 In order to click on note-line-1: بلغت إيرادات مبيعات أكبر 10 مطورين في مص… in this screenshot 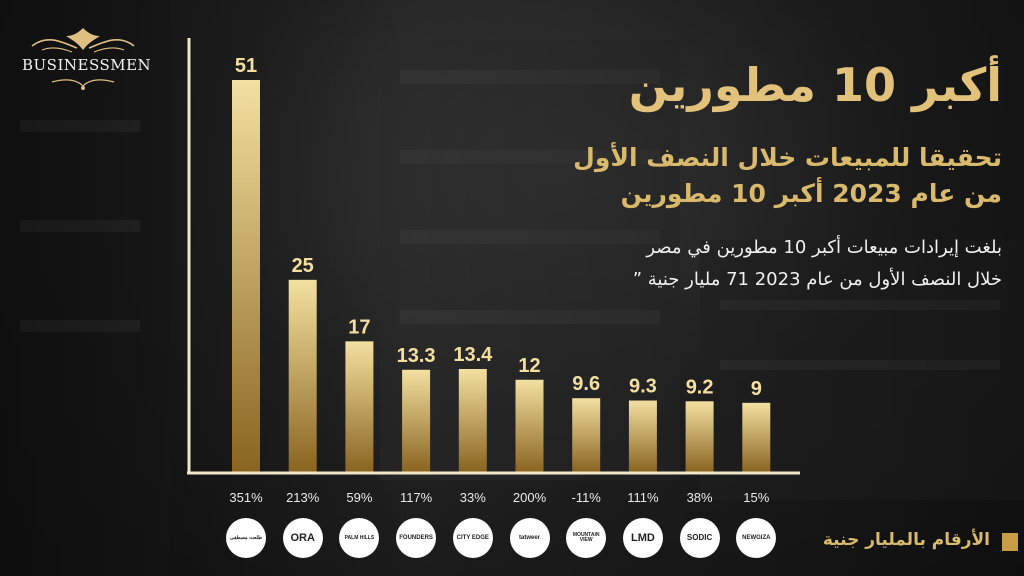, I will do `click(824, 247)`.